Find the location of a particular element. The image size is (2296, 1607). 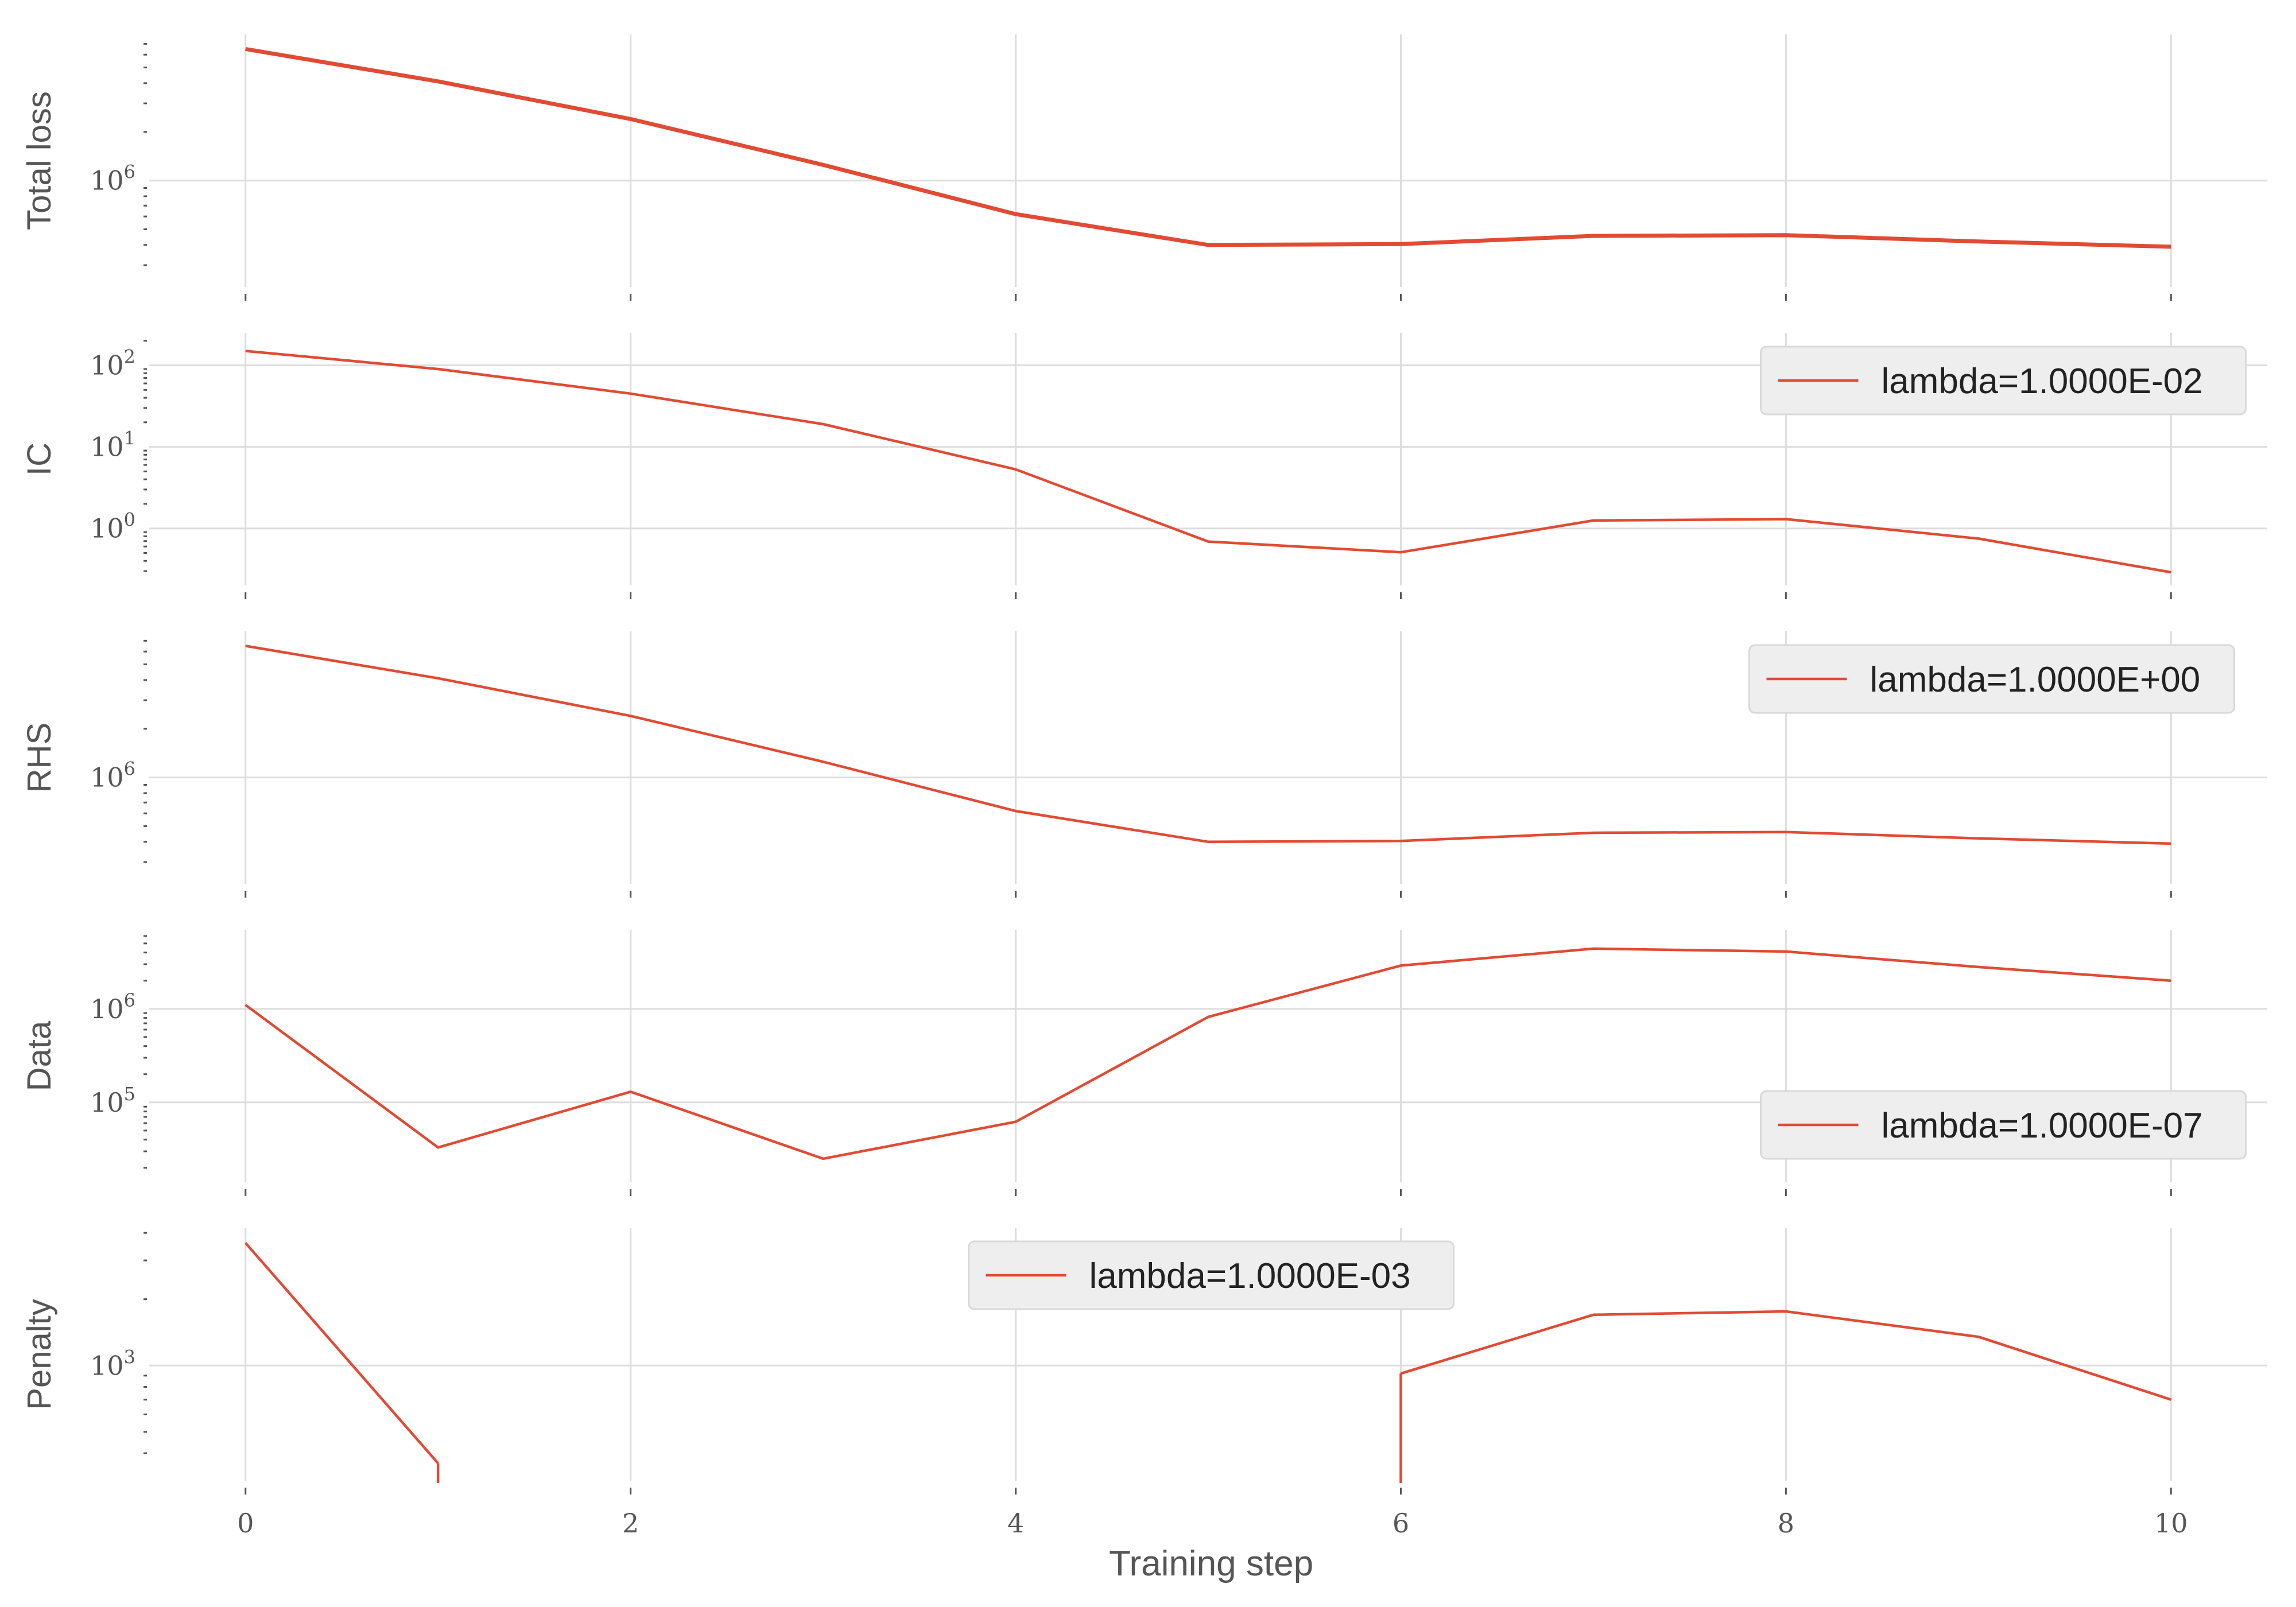

x-tick-label: 2 is located at coordinates (630, 1523).